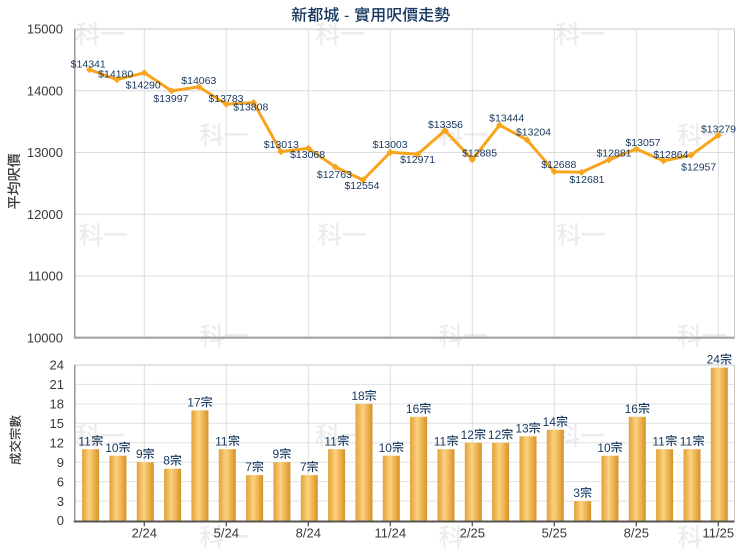 The width and height of the screenshot is (740, 555). Describe the element at coordinates (45, 214) in the screenshot. I see `svg-text: 12000` at that location.